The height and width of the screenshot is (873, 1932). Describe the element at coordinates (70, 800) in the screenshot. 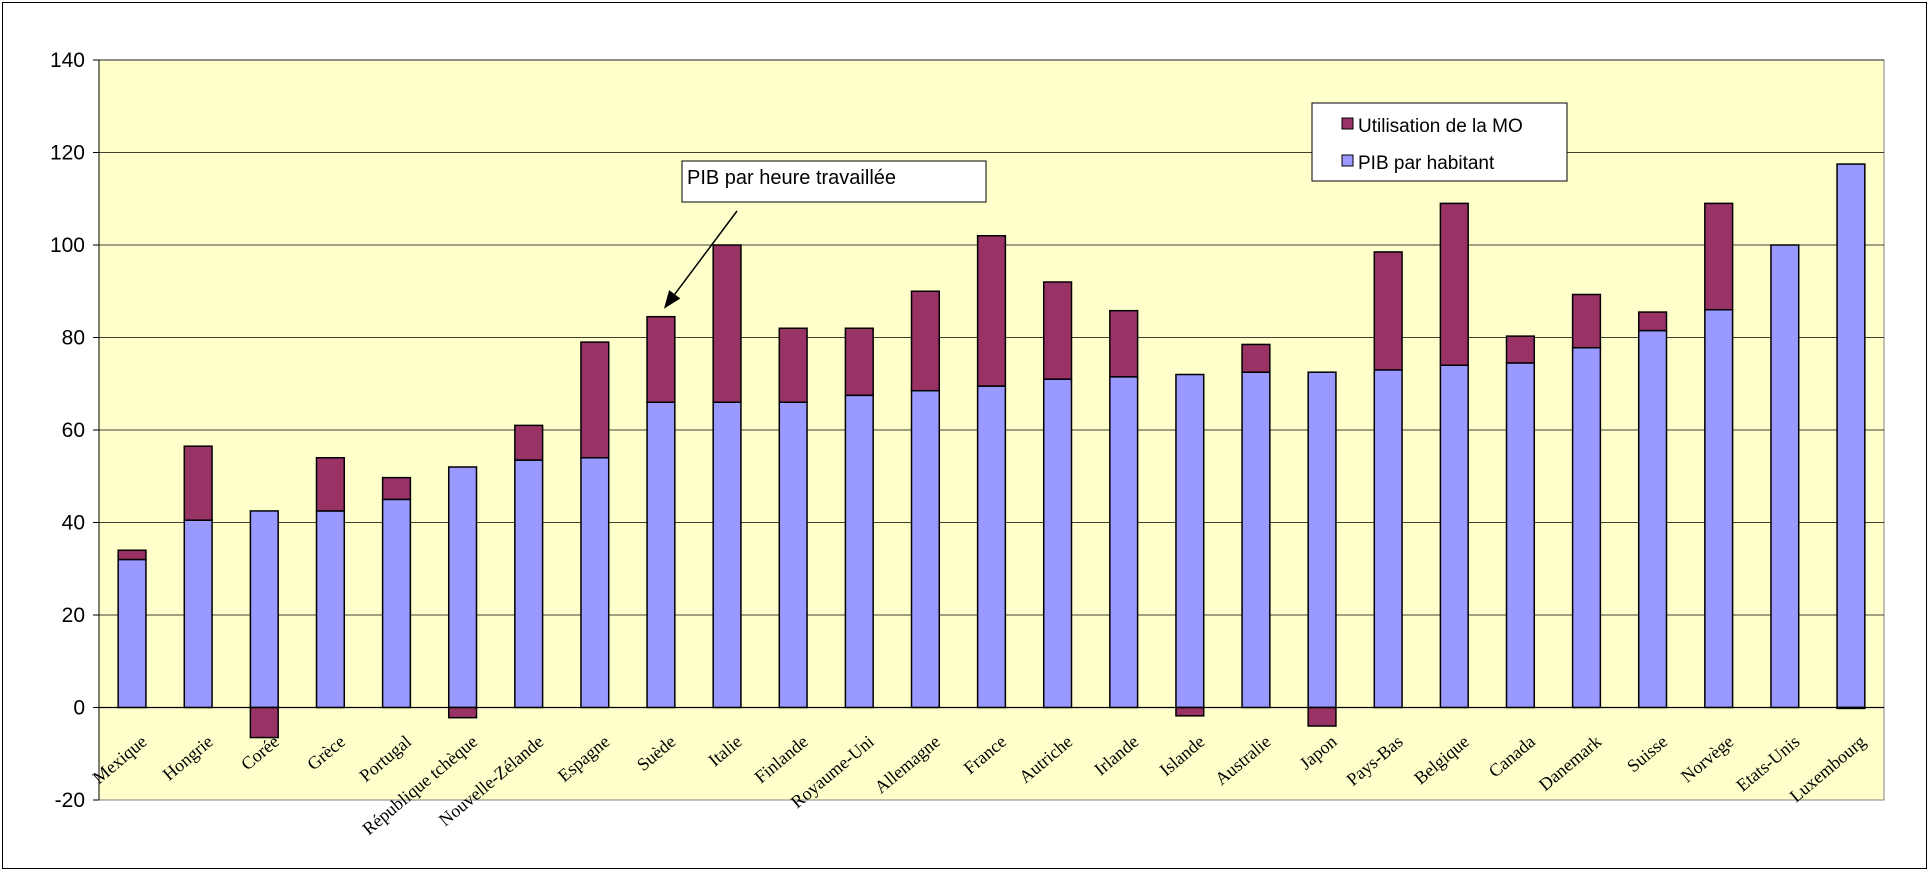

I see `y-tick-label: -20` at that location.